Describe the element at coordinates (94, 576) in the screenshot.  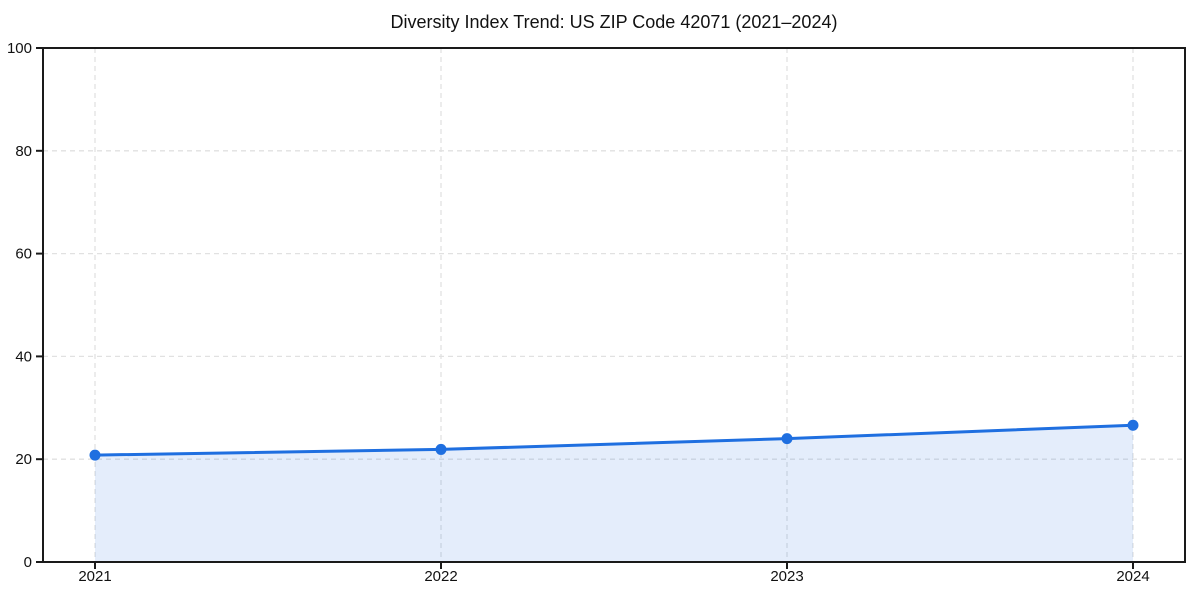
I see `x-tick-label: 2021` at that location.